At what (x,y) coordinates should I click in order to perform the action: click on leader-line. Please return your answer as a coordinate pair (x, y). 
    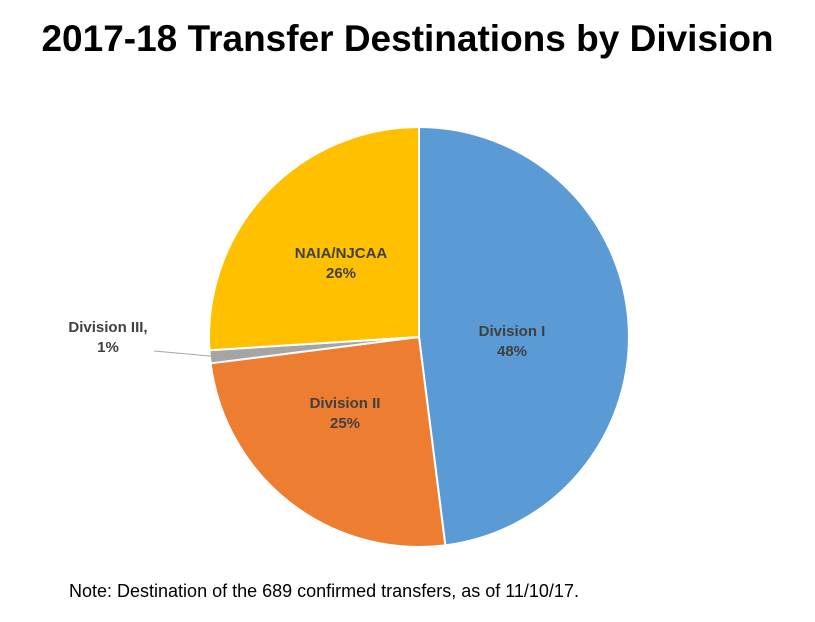
    Looking at the image, I should click on (183, 353).